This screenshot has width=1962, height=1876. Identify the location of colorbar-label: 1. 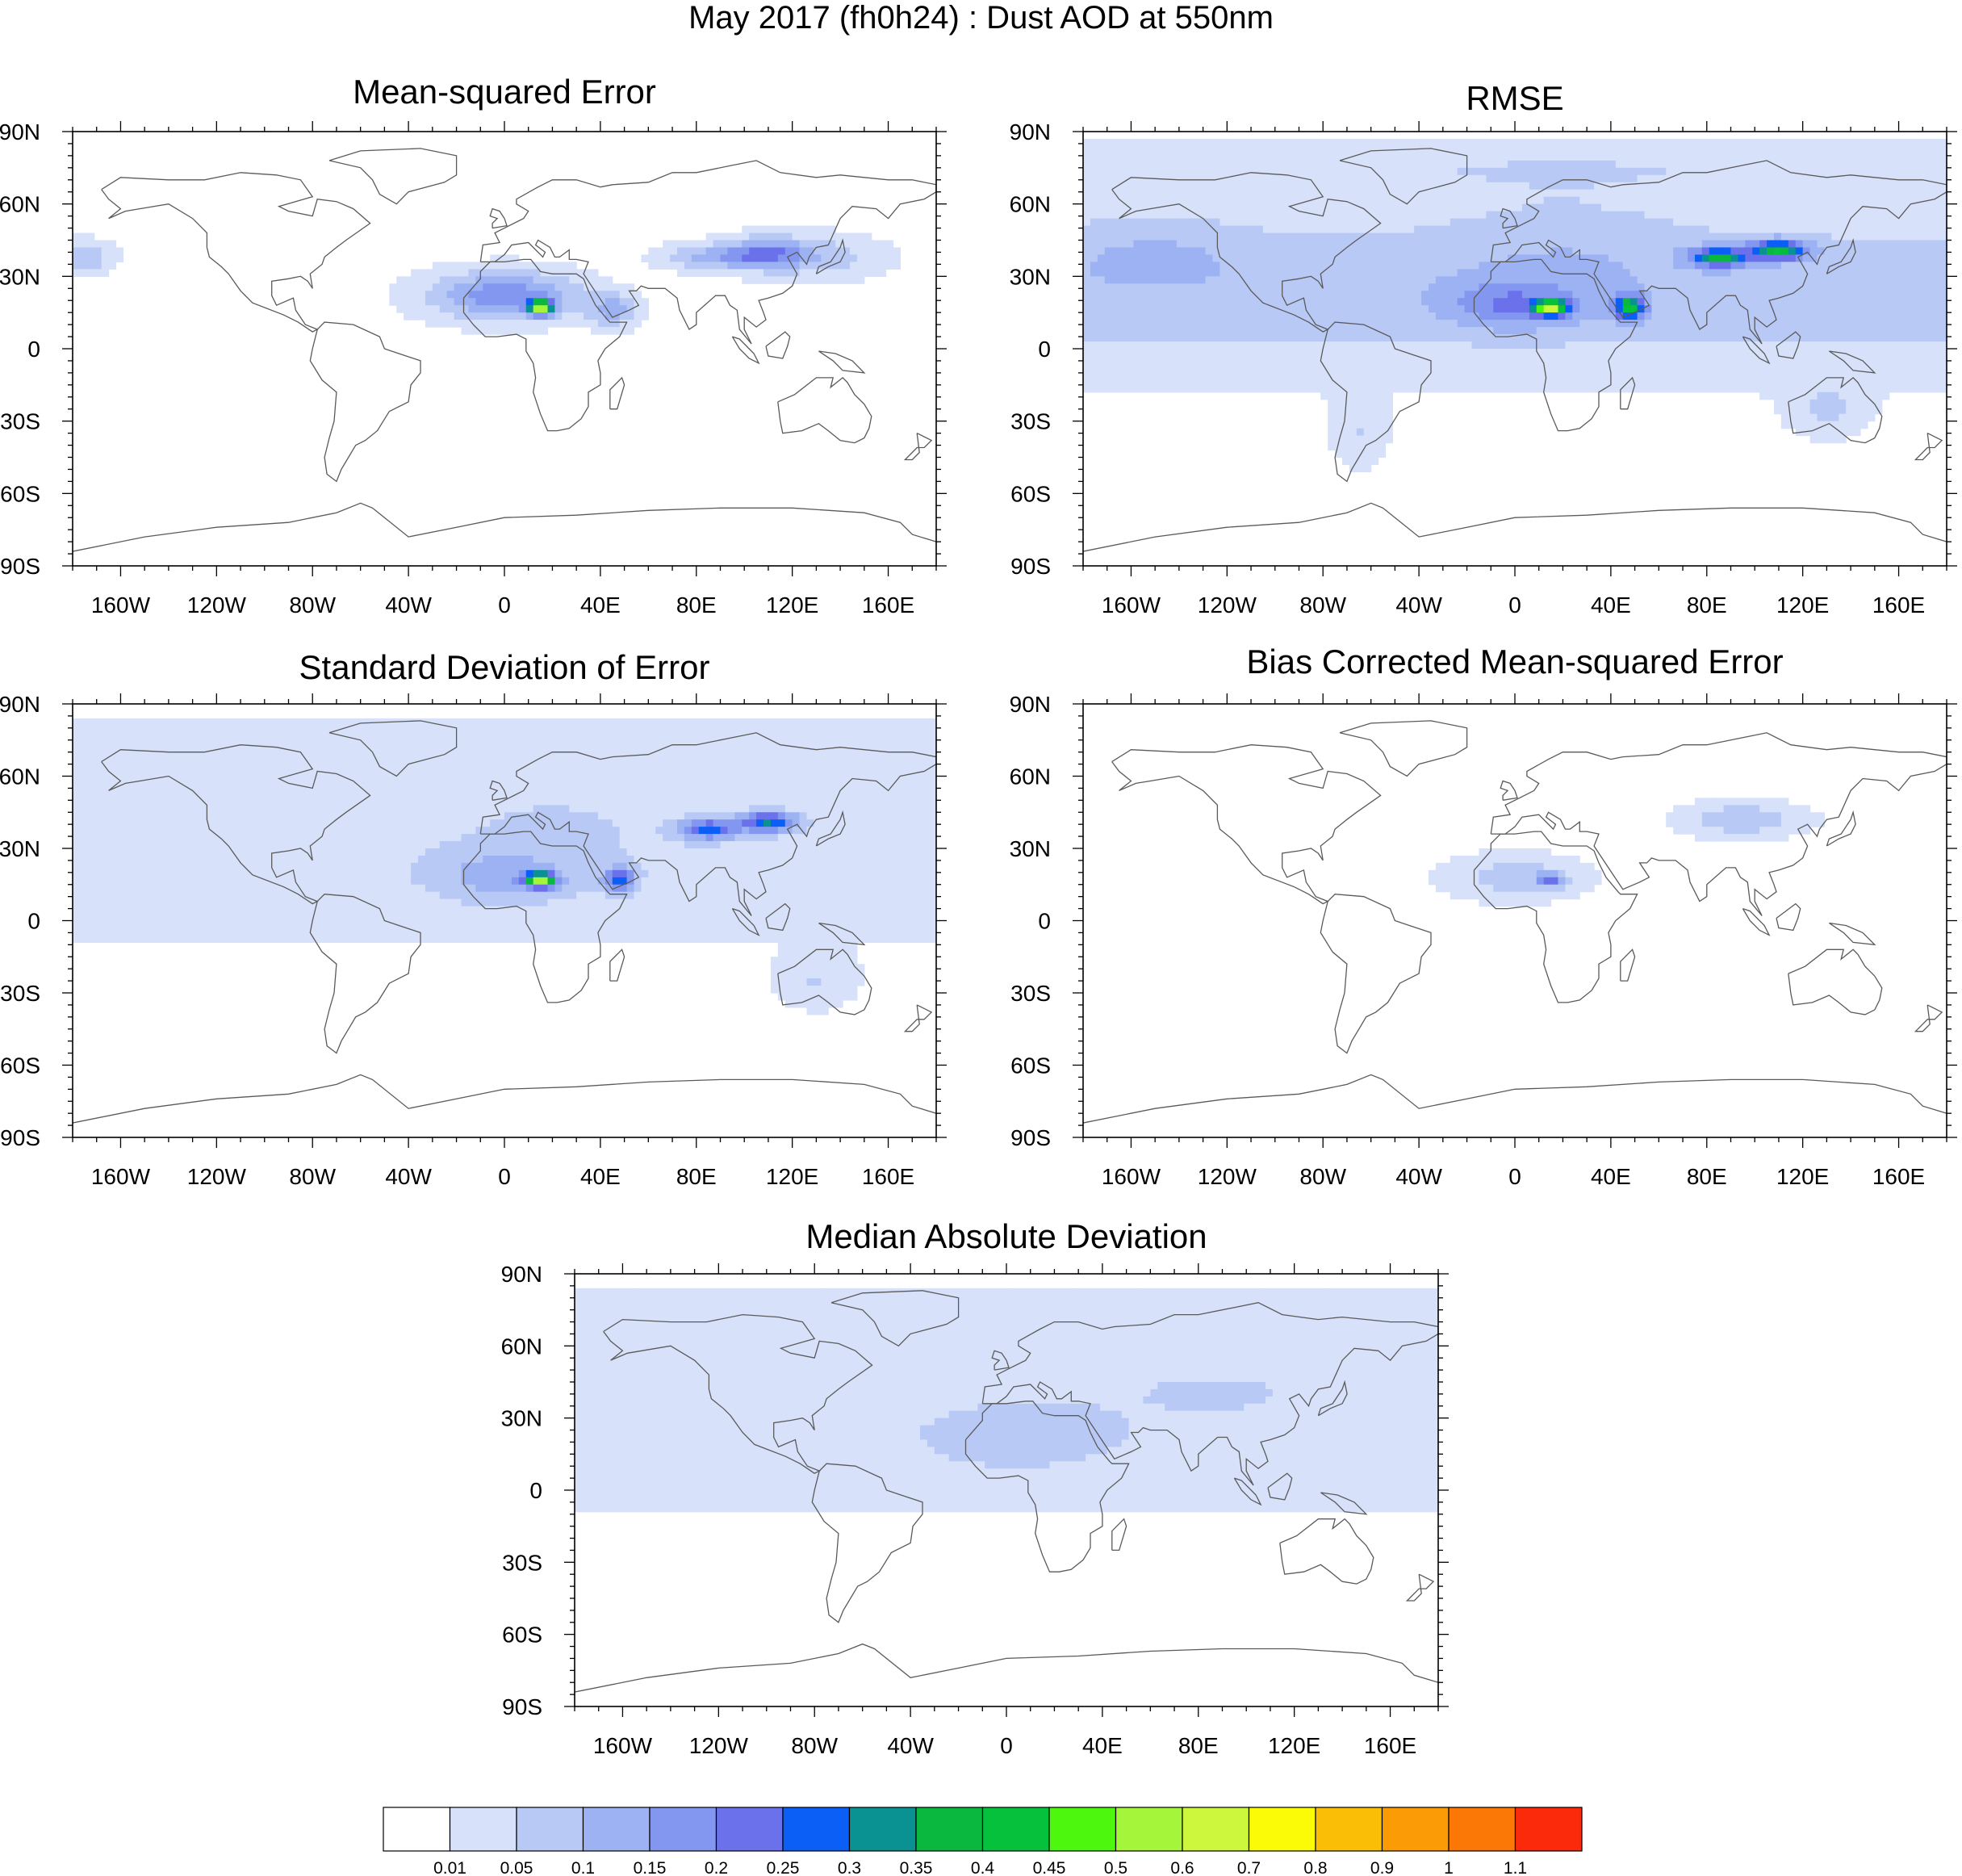
(1449, 1868).